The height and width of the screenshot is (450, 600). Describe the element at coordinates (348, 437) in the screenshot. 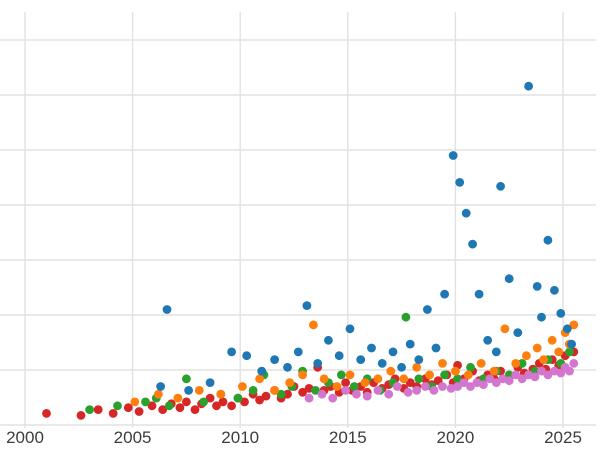

I see `x-tick-label: 2015` at that location.